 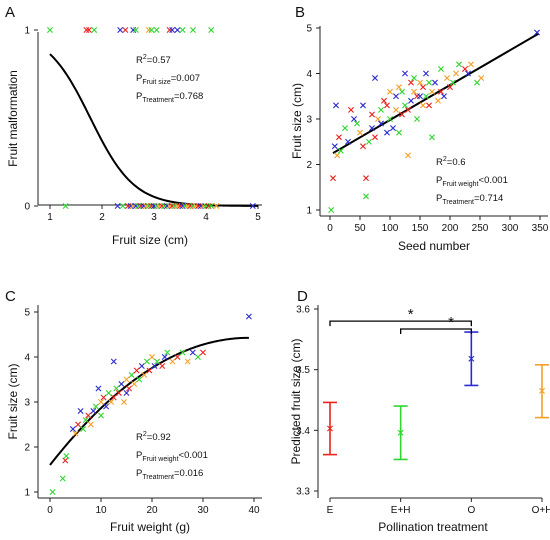 What do you see at coordinates (101, 510) in the screenshot?
I see `panel-c-x-tick-label: 10` at bounding box center [101, 510].